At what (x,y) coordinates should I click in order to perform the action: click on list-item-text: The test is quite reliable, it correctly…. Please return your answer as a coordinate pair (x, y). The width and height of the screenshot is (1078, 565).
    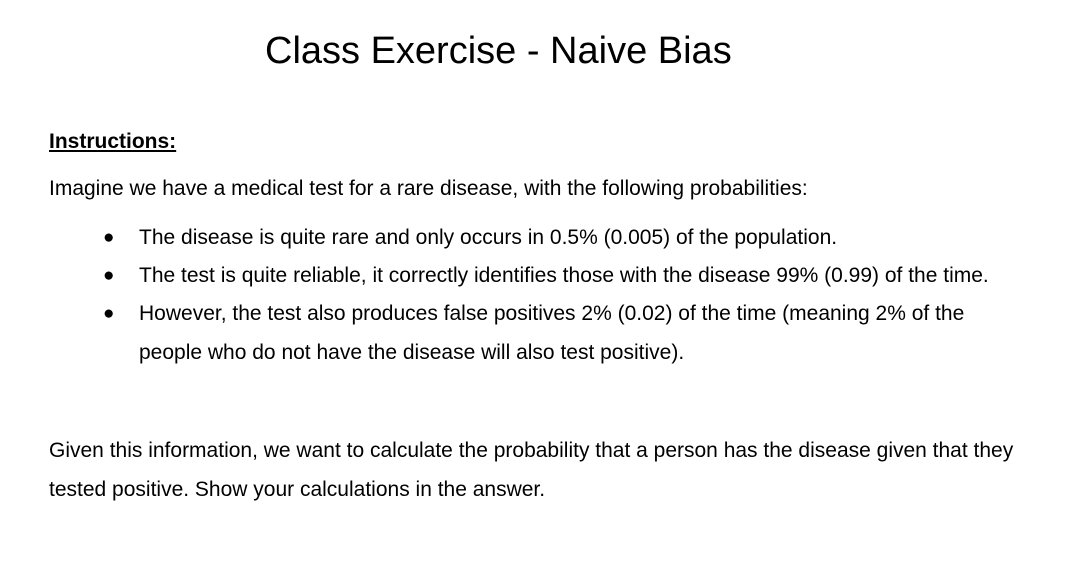
    Looking at the image, I should click on (564, 275).